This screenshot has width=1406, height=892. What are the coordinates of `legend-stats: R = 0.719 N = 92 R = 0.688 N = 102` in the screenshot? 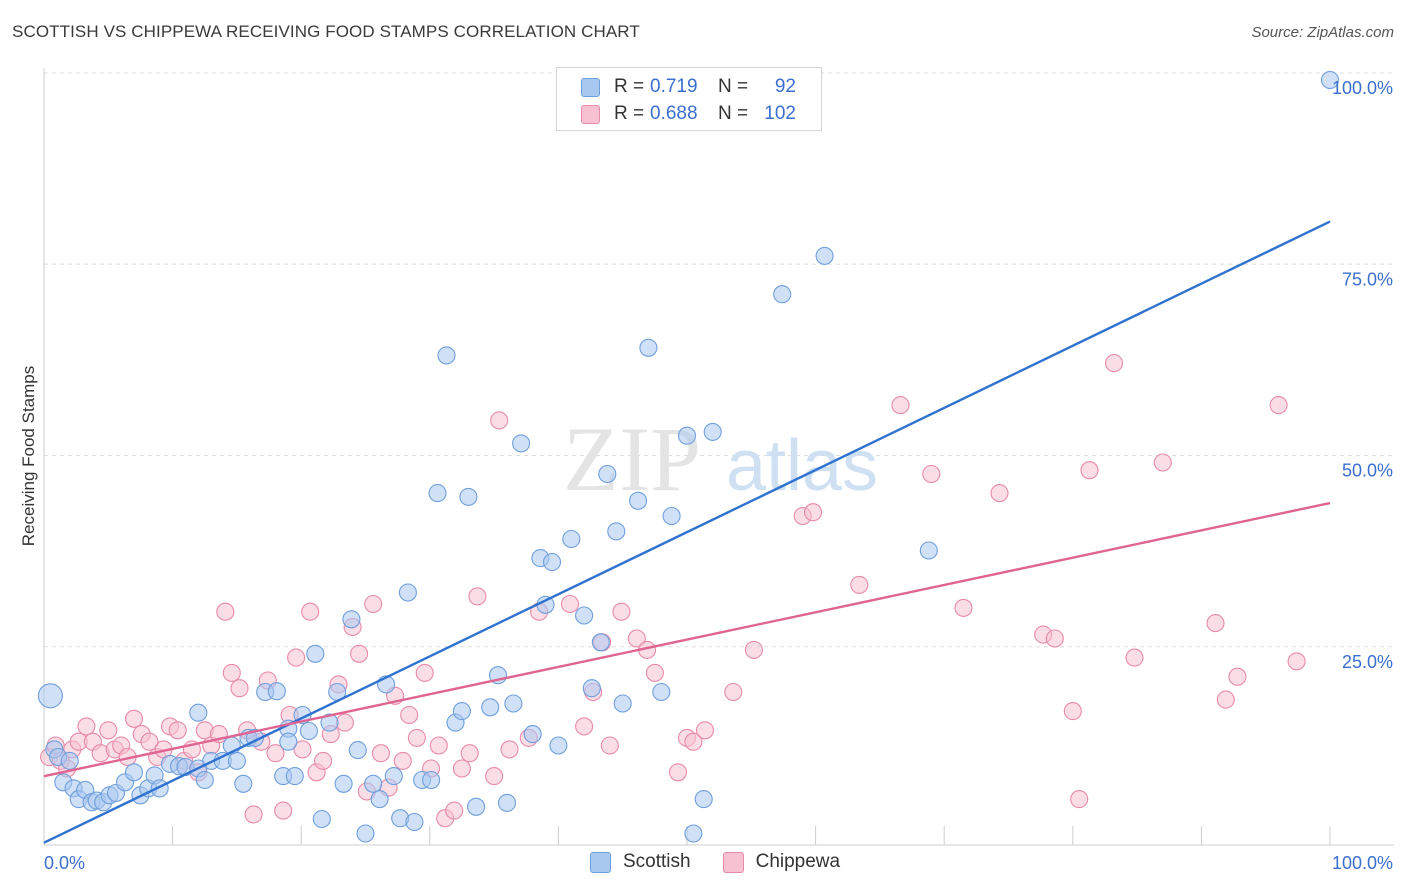 It's located at (689, 99).